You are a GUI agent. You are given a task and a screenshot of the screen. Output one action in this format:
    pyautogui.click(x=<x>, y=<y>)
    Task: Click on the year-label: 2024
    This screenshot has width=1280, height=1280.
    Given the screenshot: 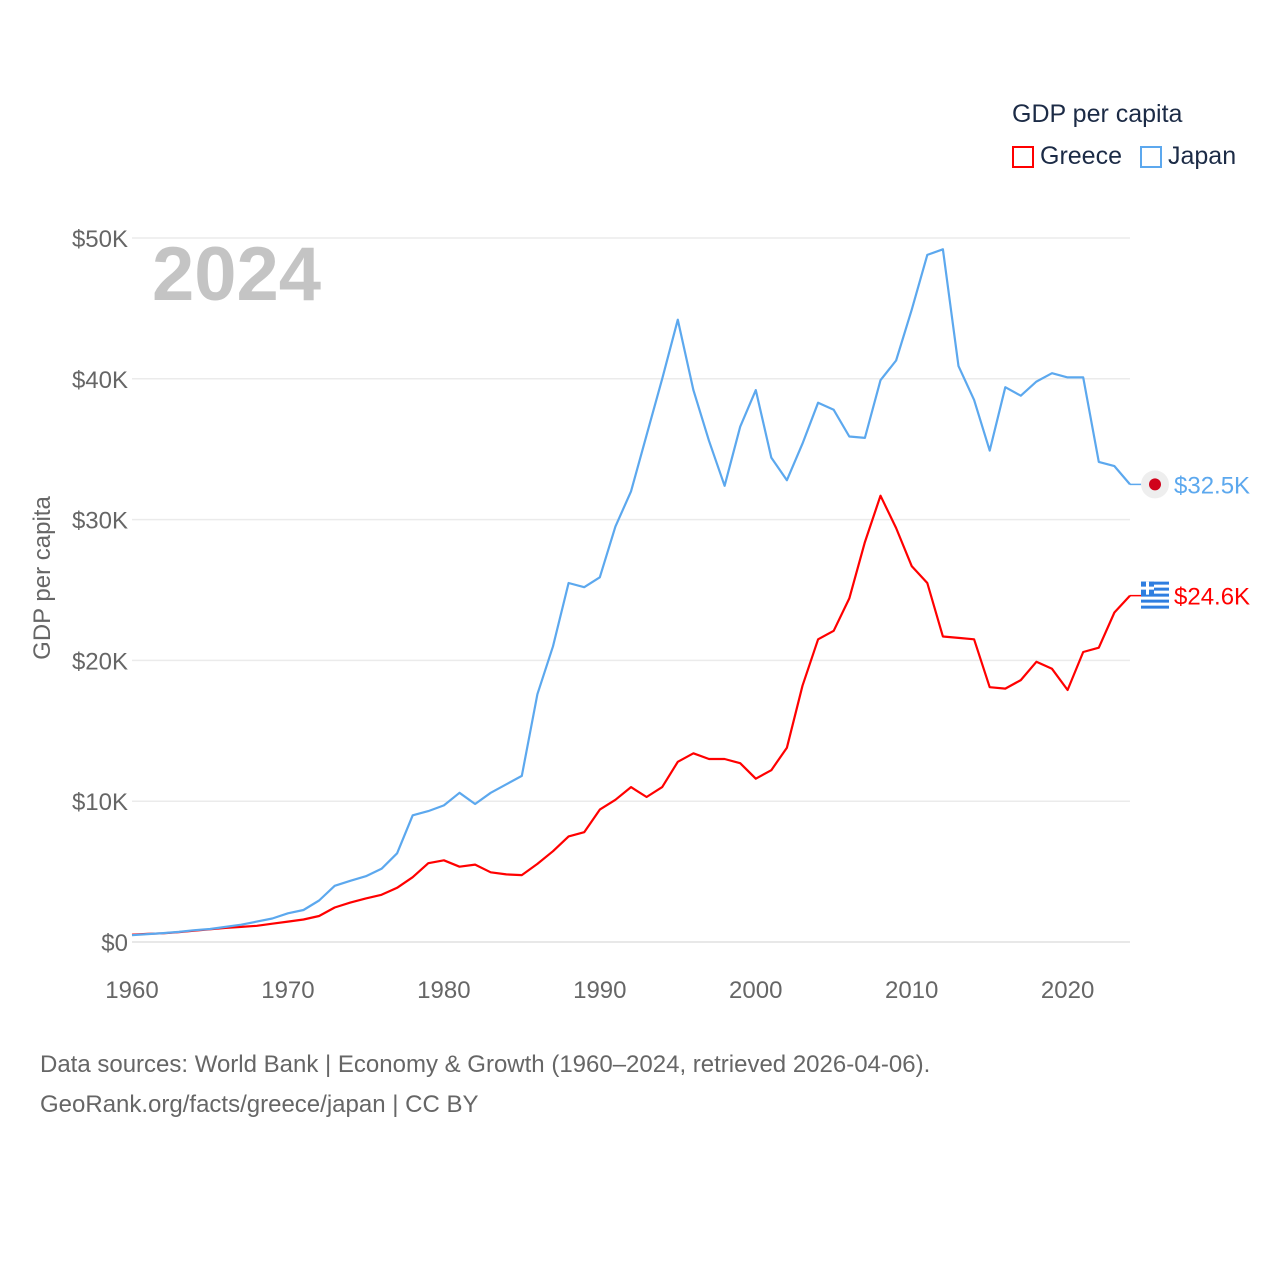 What is the action you would take?
    pyautogui.click(x=236, y=274)
    